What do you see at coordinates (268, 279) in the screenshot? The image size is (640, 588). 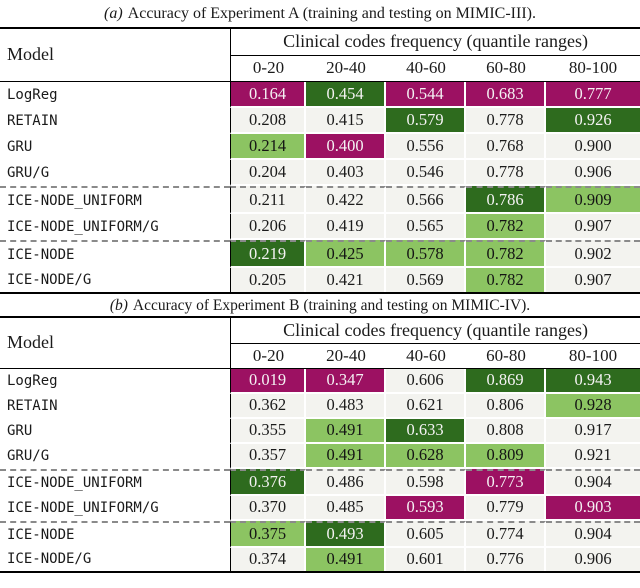 I see `accuracy-value-cell: 0.205` at bounding box center [268, 279].